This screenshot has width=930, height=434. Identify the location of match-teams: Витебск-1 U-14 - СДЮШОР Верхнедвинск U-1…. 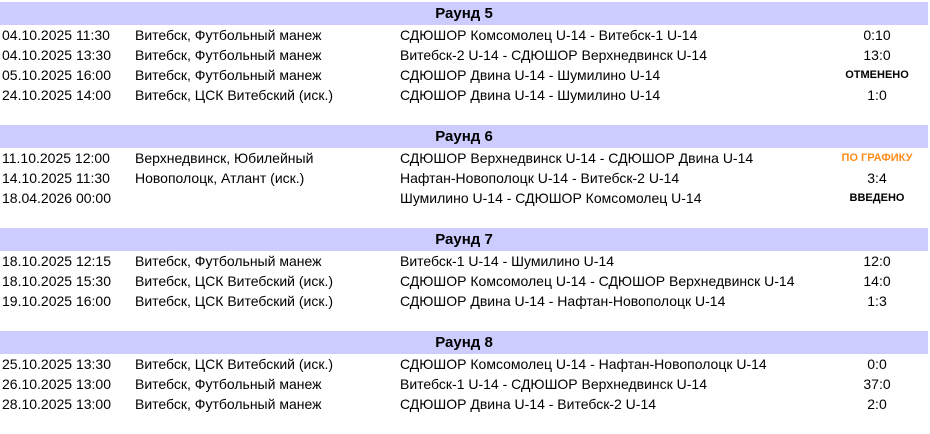
(554, 384).